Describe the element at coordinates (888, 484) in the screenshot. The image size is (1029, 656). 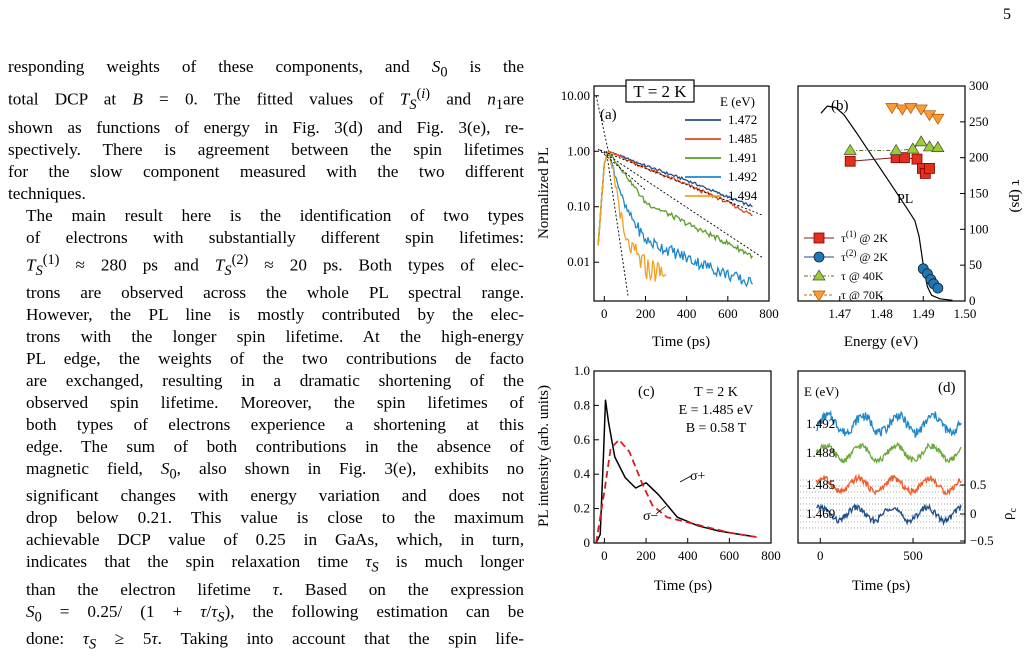
I see `rho-trace-1.485` at that location.